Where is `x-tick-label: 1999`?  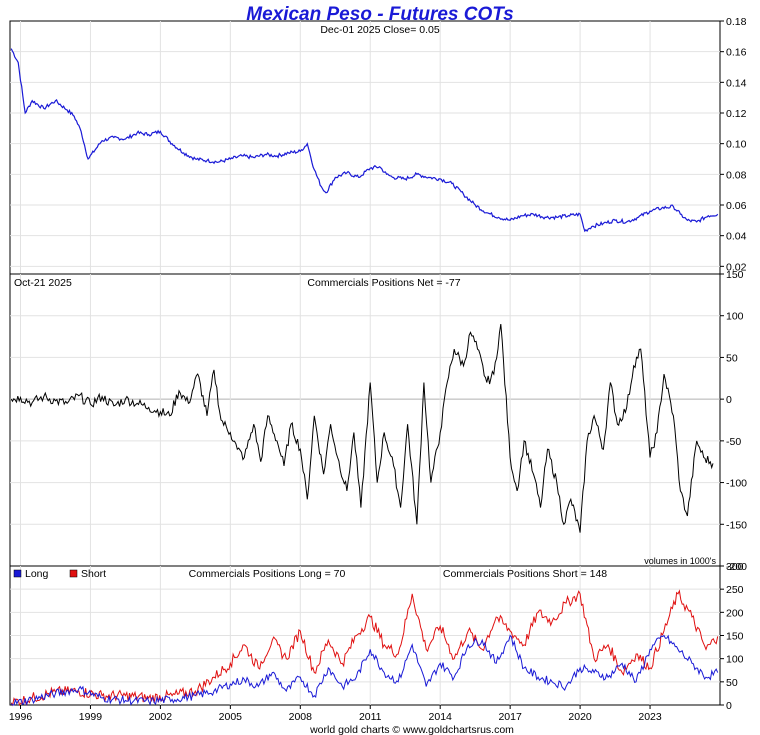
x-tick-label: 1999 is located at coordinates (91, 717).